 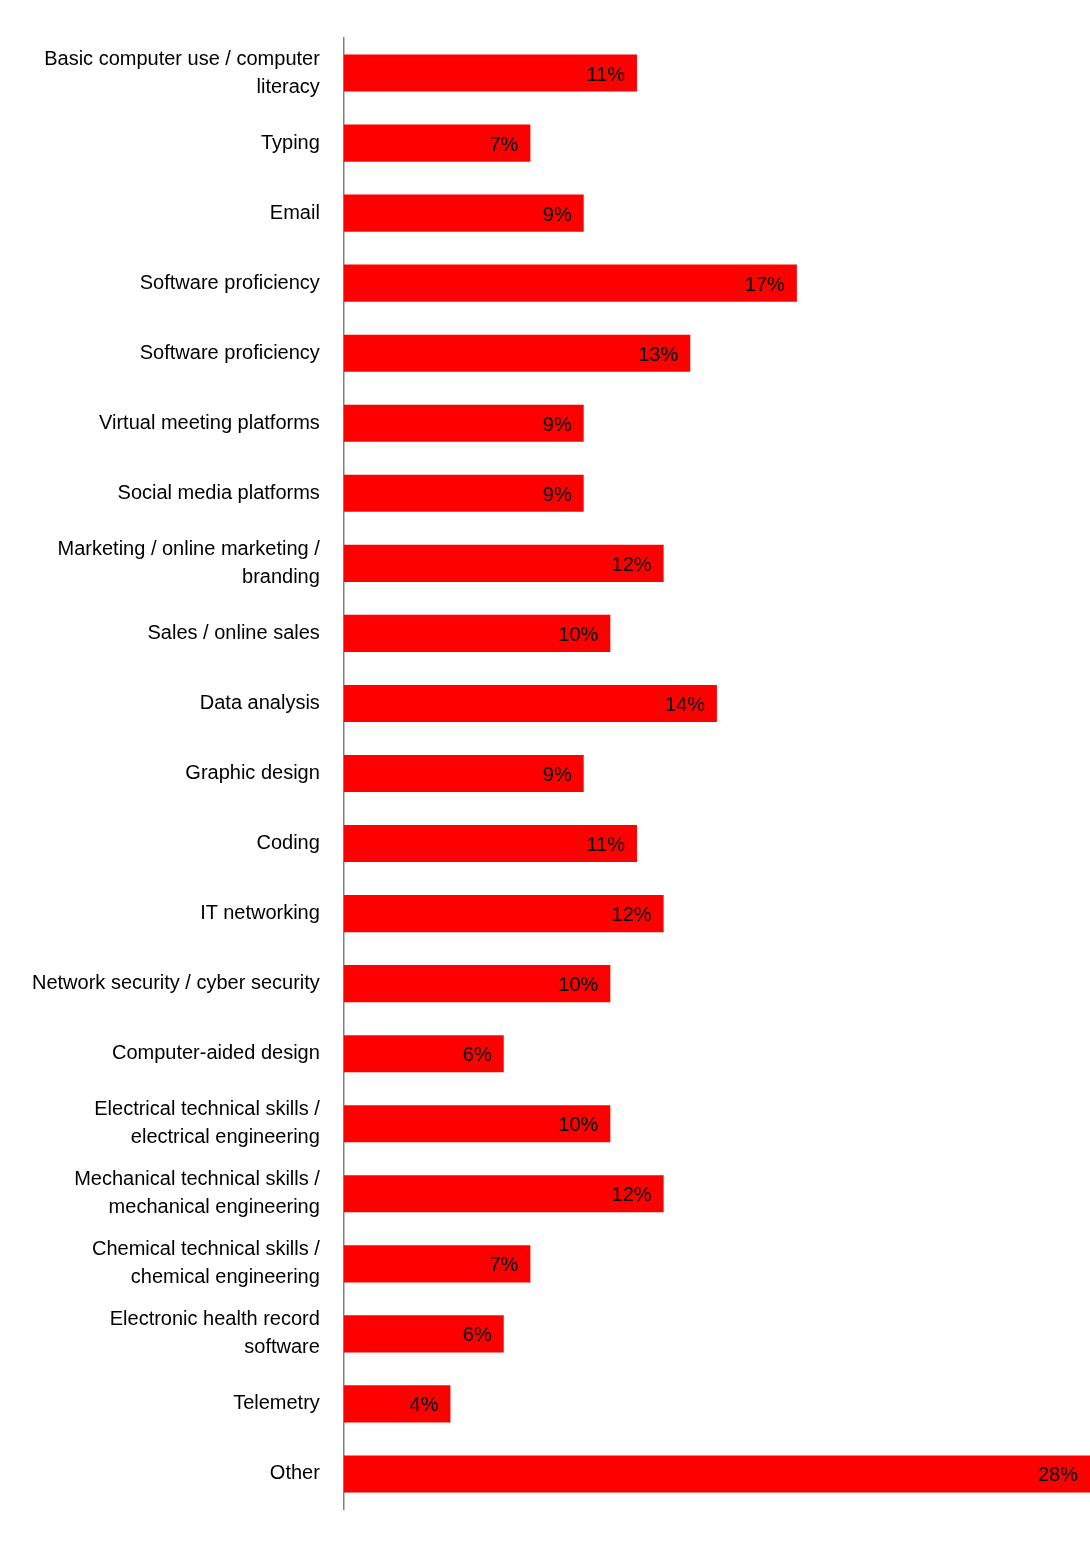 I want to click on y-tick-label: Coding, so click(x=288, y=842).